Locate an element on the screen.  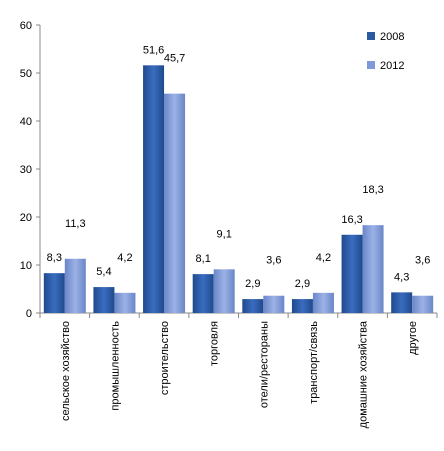
data-label-2008-4: 8,1 is located at coordinates (203, 259).